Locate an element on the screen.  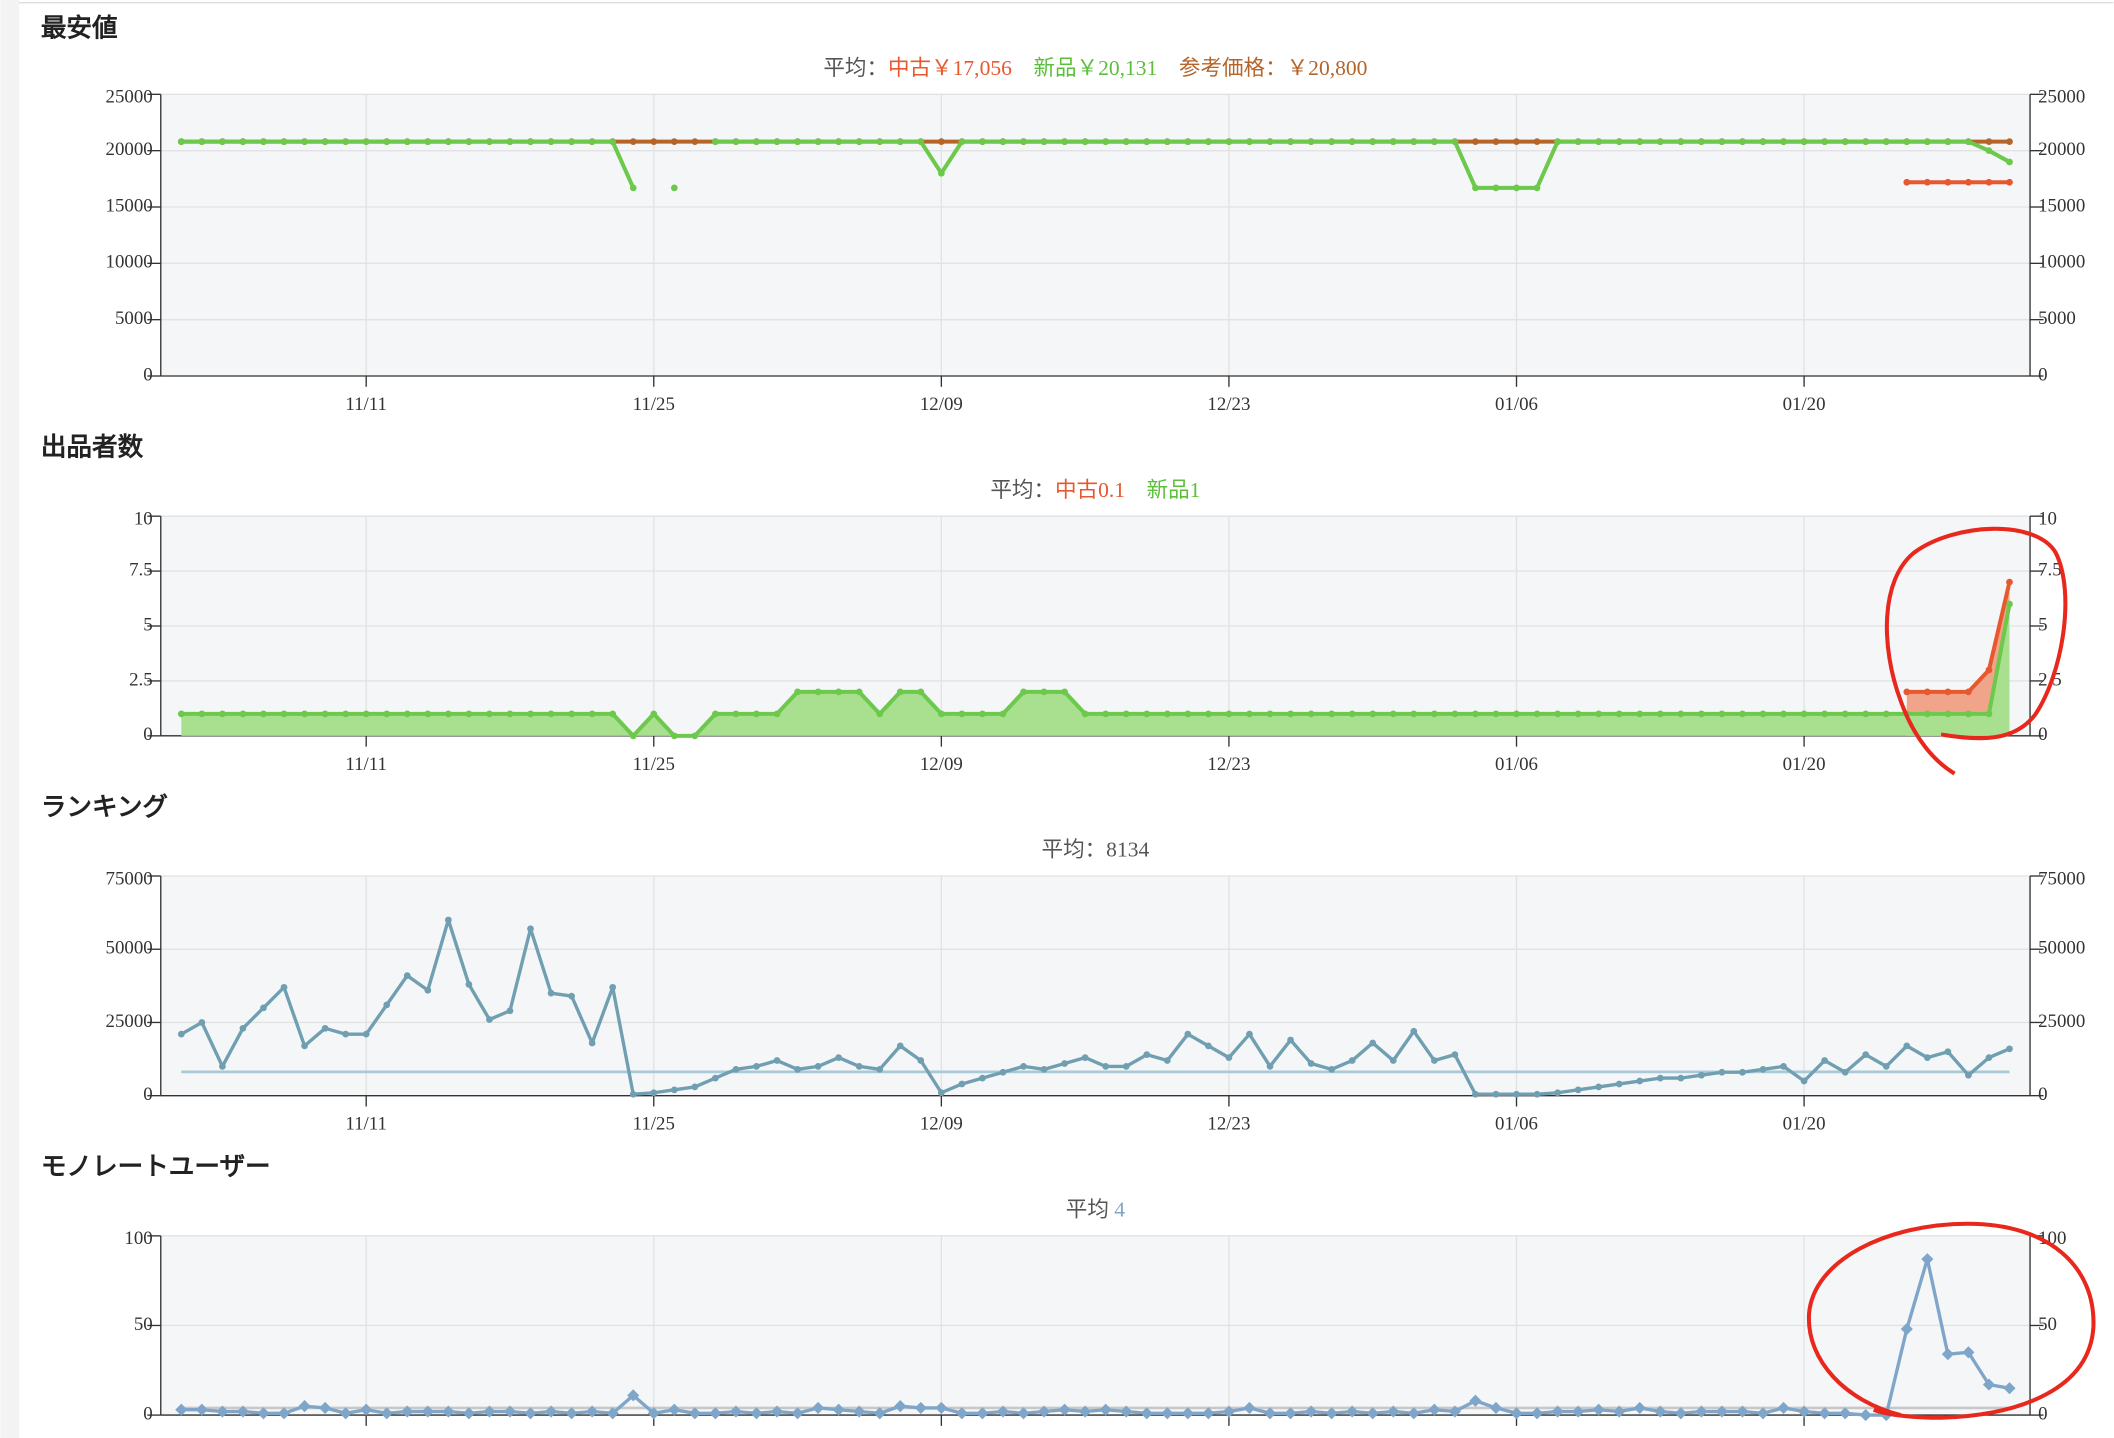
y2-tick-label: 10 is located at coordinates (2047, 519).